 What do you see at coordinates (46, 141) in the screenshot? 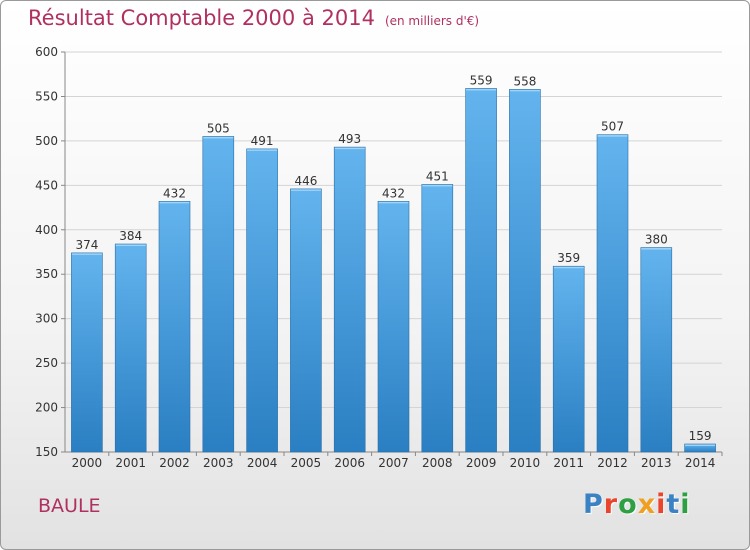
I see `y-tick-label: 500` at bounding box center [46, 141].